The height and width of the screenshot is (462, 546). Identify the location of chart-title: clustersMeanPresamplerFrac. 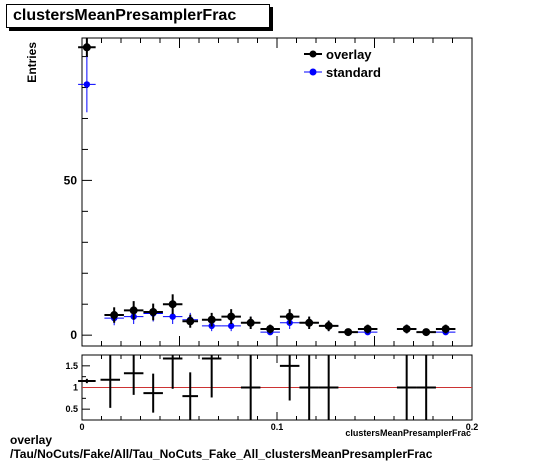
(125, 15).